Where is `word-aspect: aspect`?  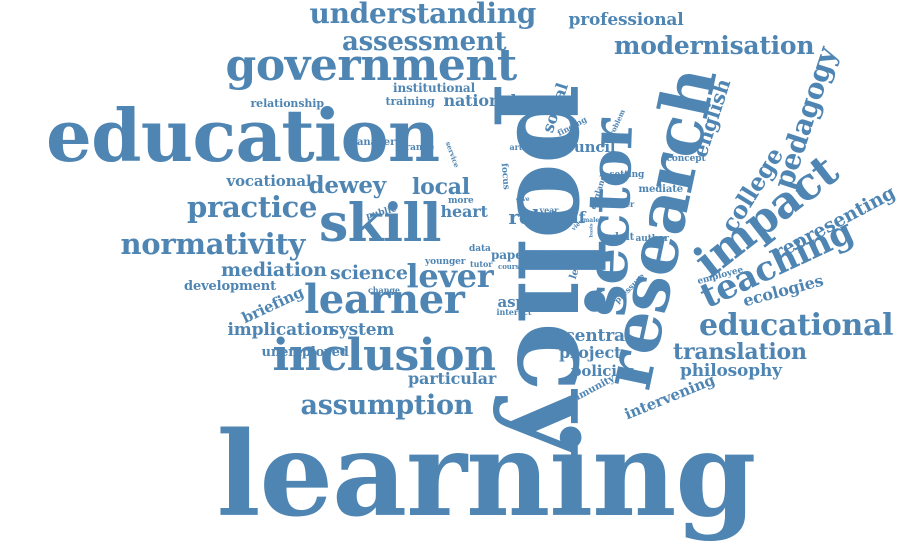
word-aspect: aspect is located at coordinates (524, 301).